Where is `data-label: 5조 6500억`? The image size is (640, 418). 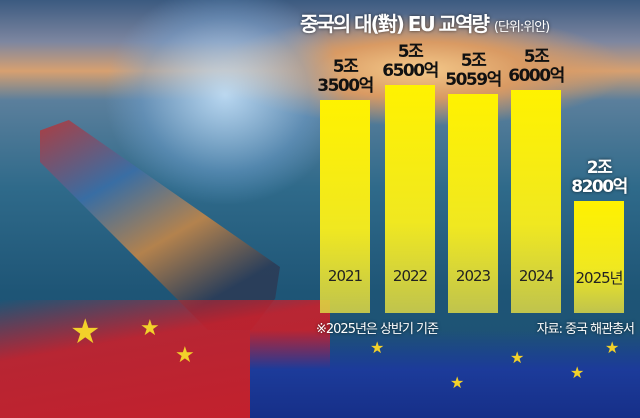
data-label: 5조 6500억 is located at coordinates (410, 62).